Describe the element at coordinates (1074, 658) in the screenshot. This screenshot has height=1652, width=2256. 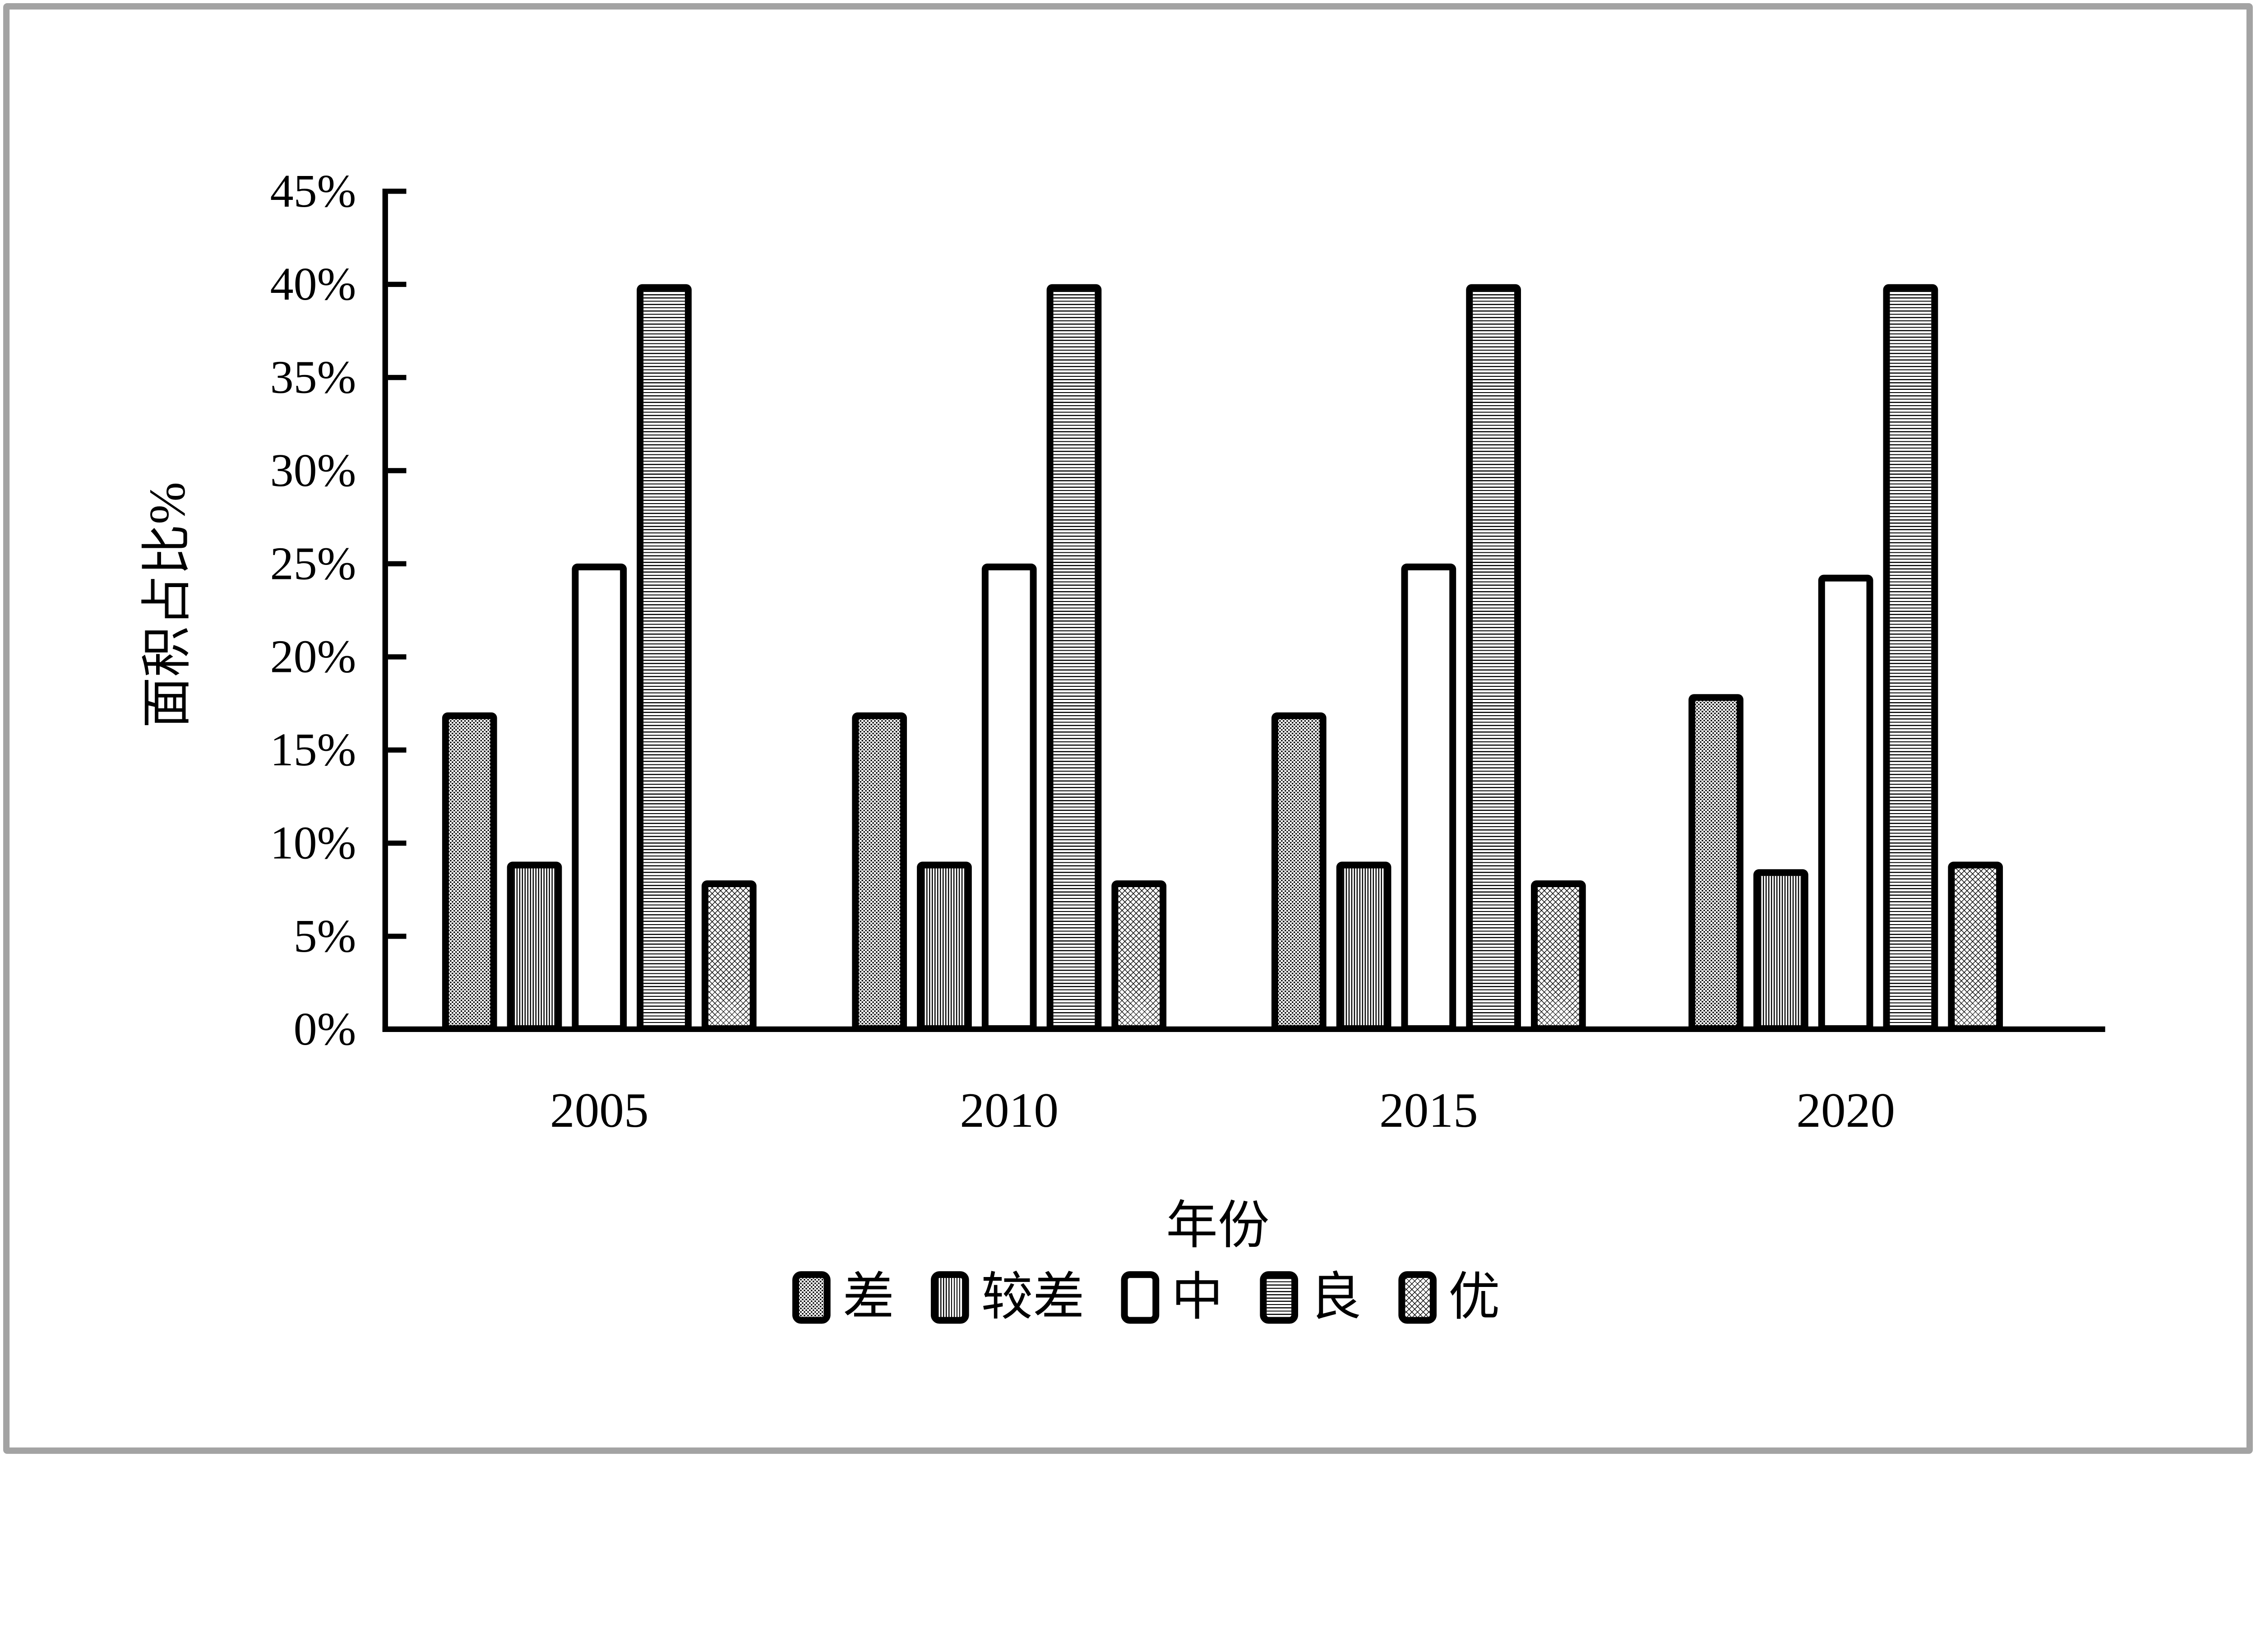
I see `bar-2010-良` at that location.